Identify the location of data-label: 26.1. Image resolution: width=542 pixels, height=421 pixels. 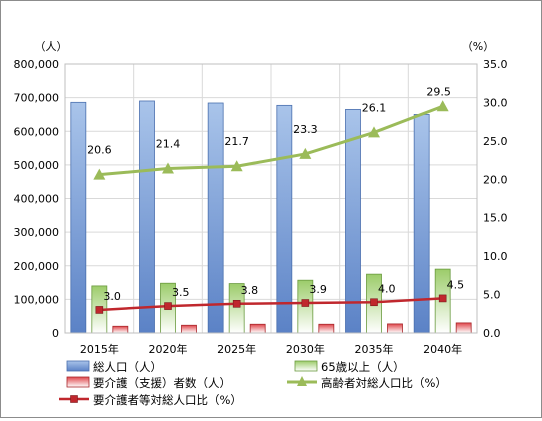
(374, 107).